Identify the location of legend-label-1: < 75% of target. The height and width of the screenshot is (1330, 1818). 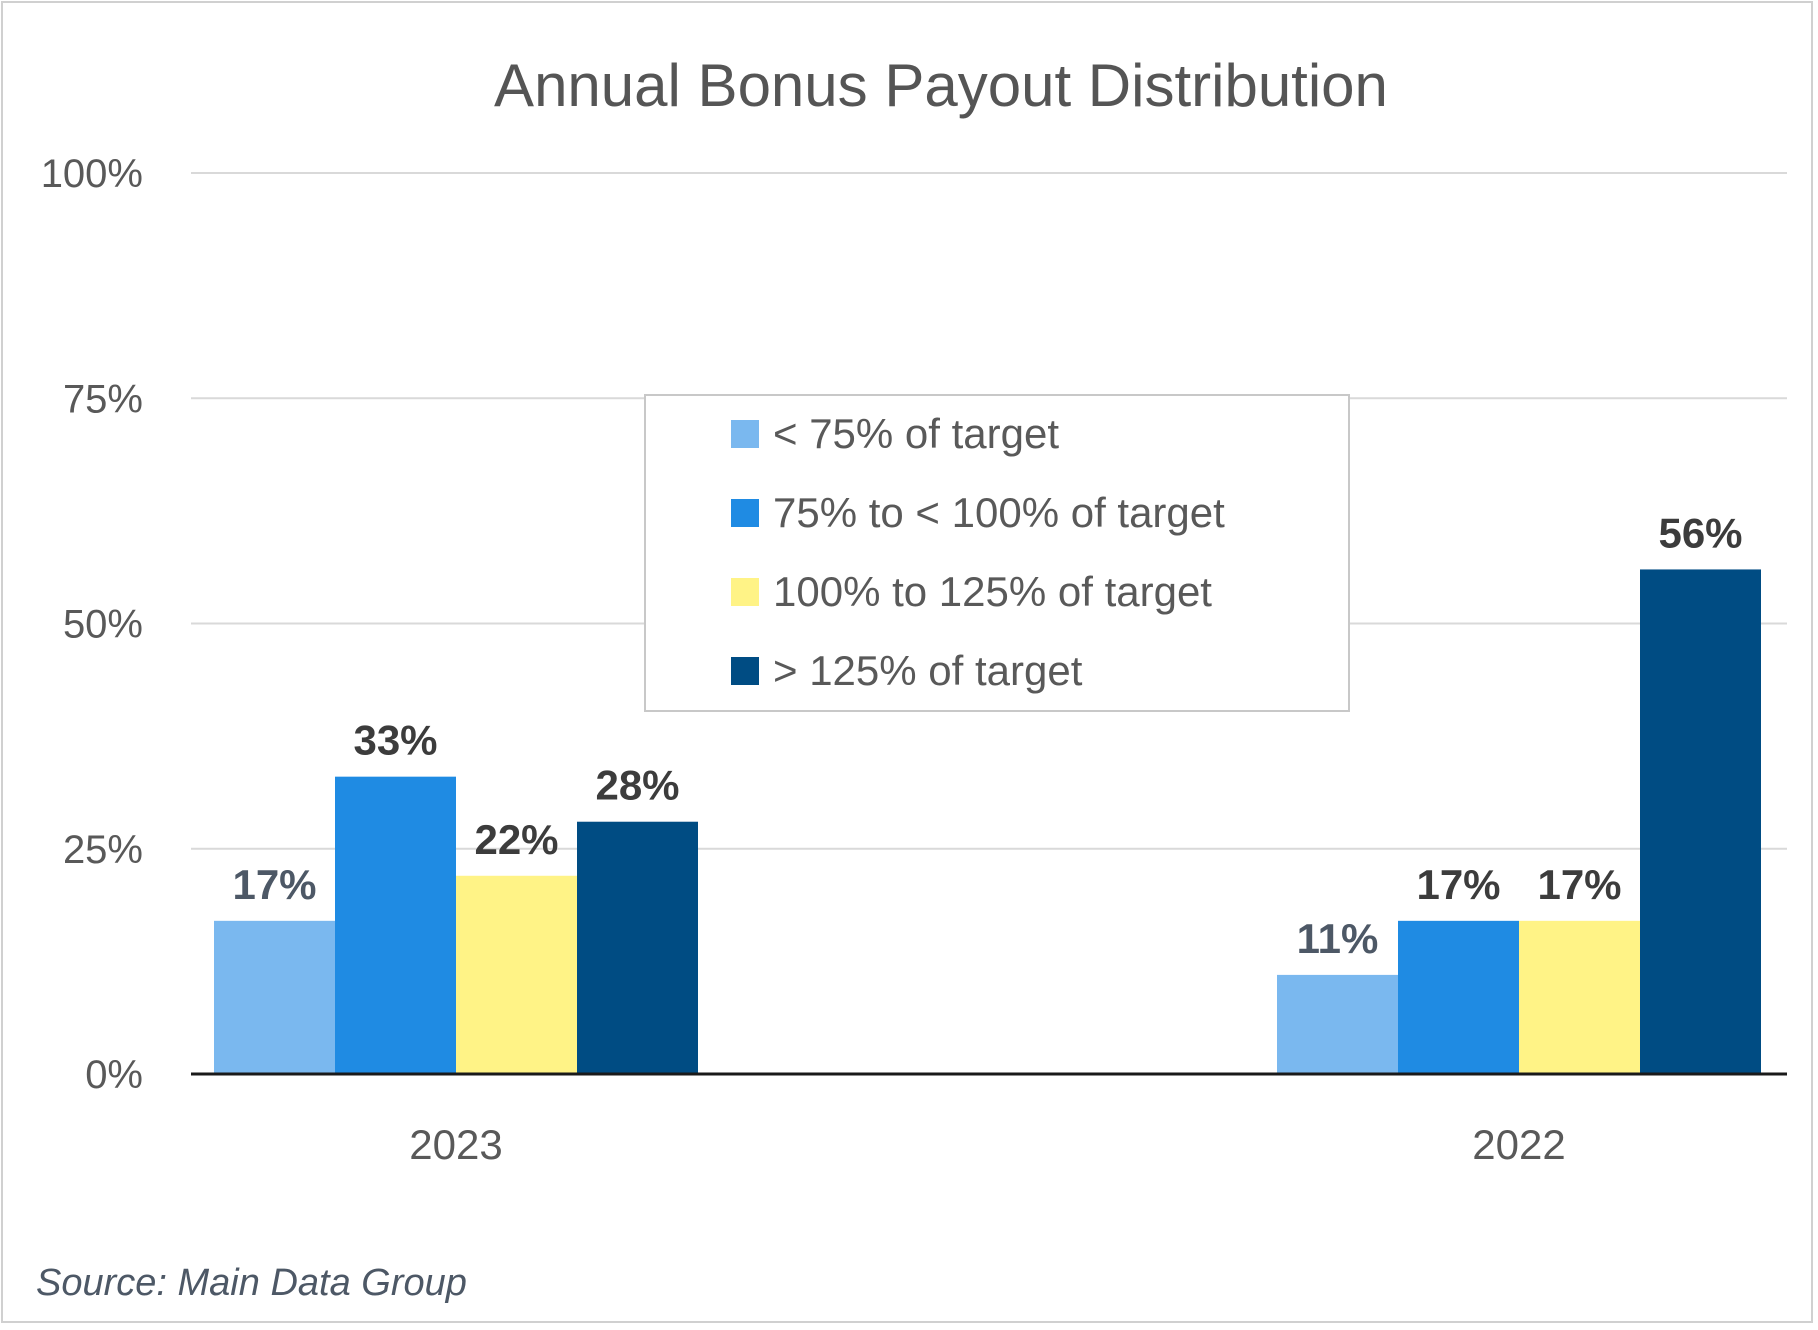
(916, 433).